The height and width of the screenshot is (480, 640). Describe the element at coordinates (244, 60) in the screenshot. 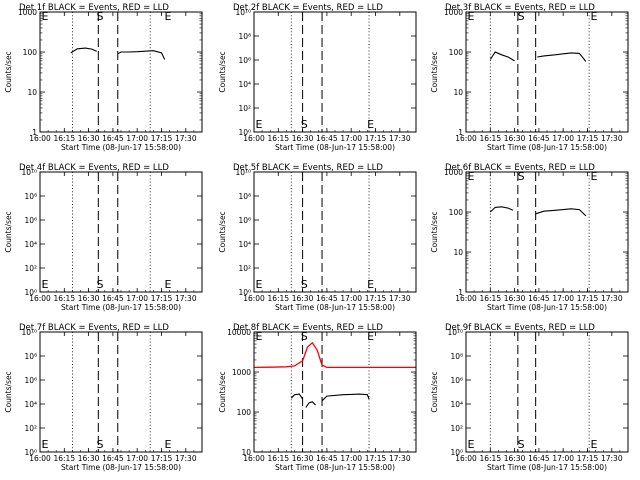

I see `y-tick-label: 10⁶` at that location.